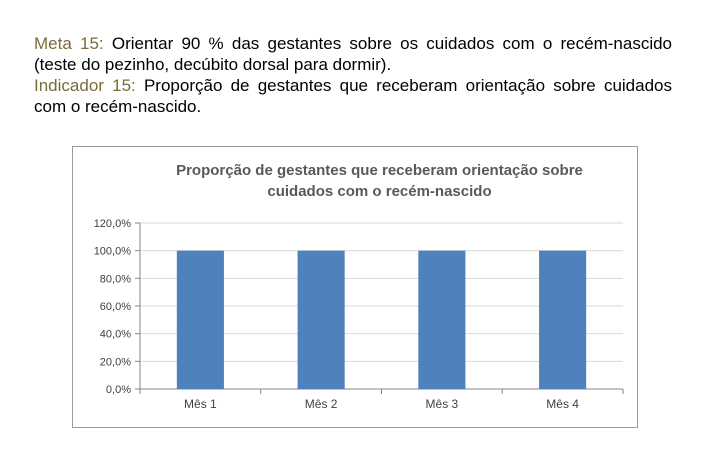 This screenshot has height=450, width=720. Describe the element at coordinates (113, 252) in the screenshot. I see `y-tick-label: 100,0%` at that location.